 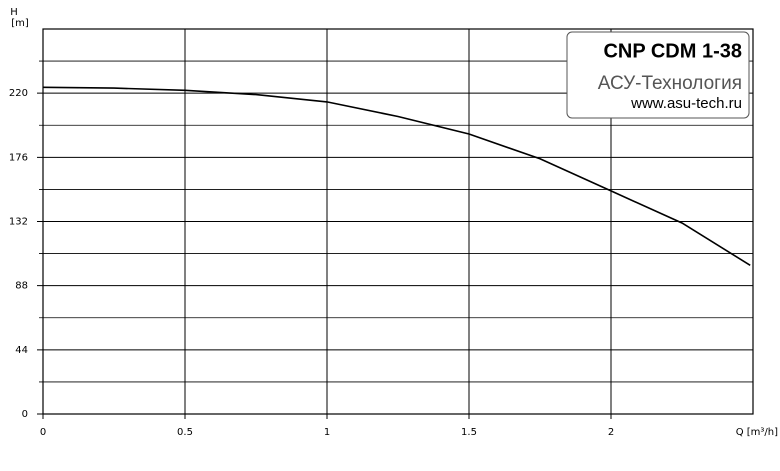 What do you see at coordinates (757, 432) in the screenshot?
I see `x-axis-label: Q [m³/h]` at bounding box center [757, 432].